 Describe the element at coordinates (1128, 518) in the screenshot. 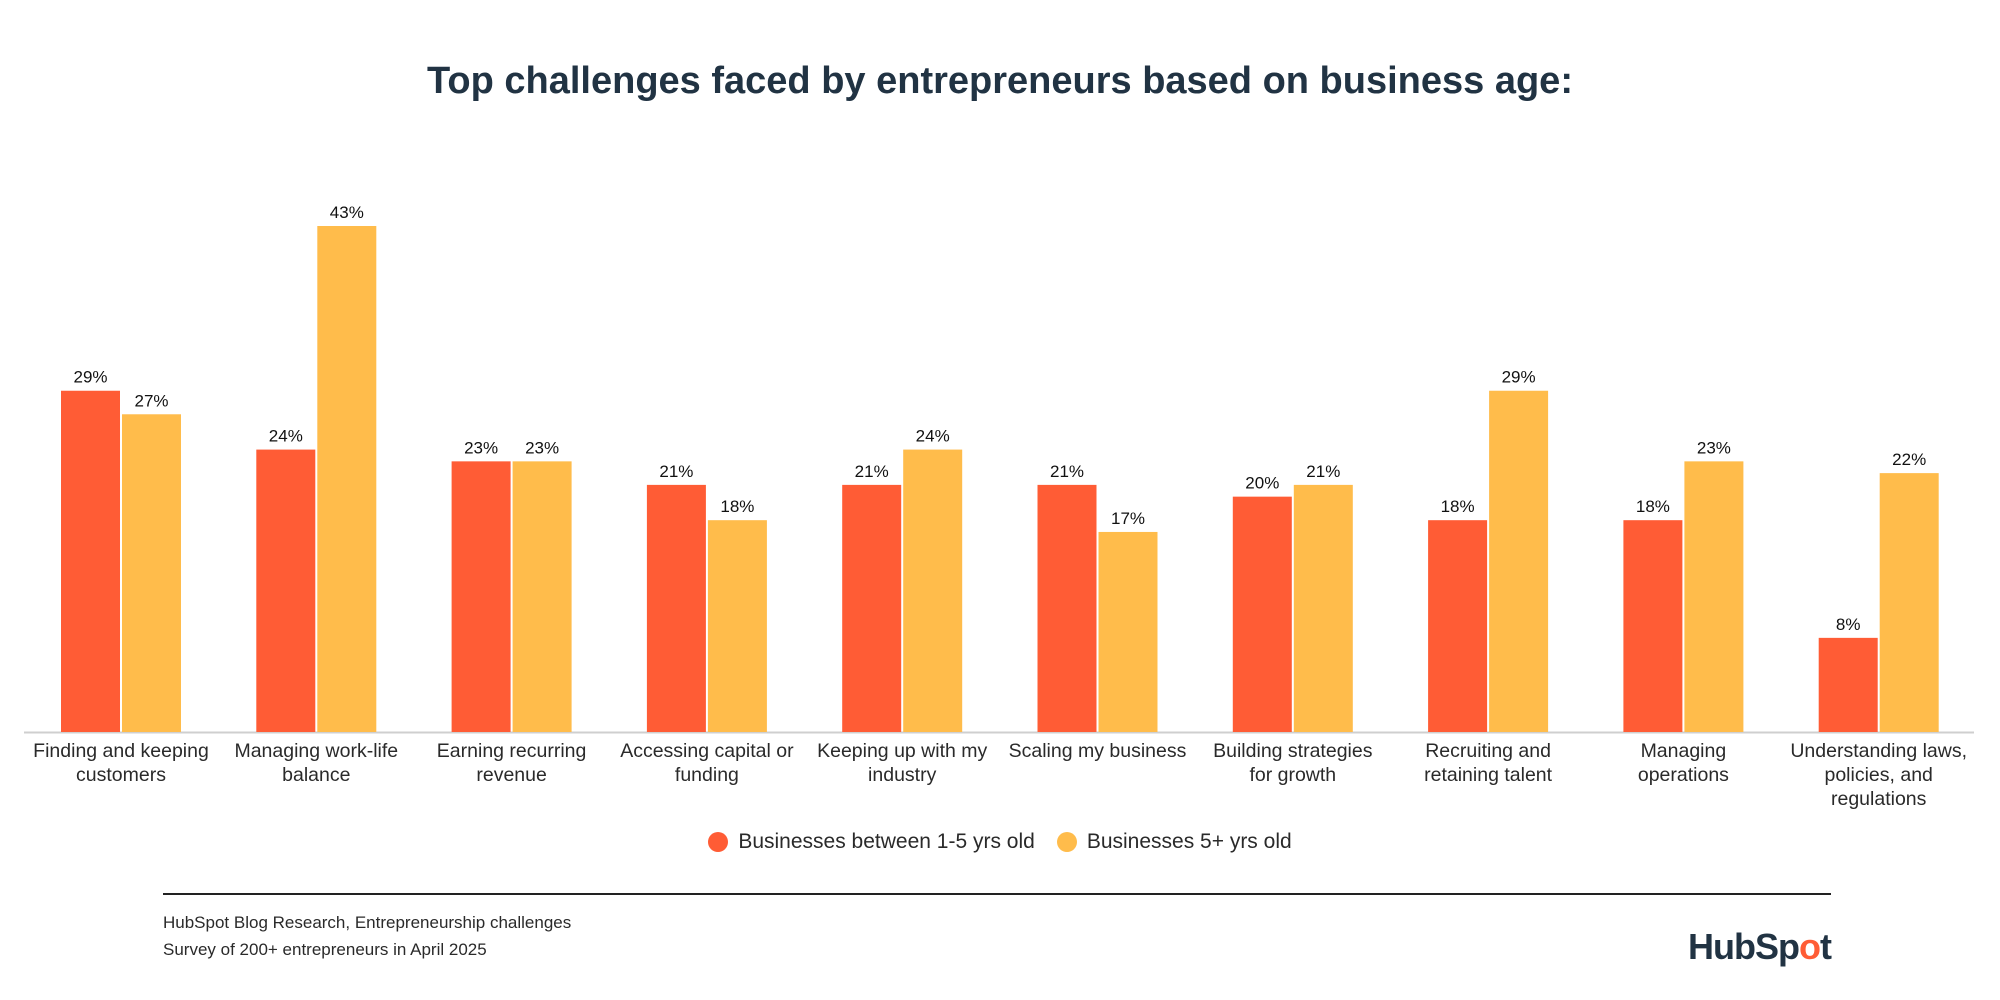

I see `data-label: 17%` at that location.